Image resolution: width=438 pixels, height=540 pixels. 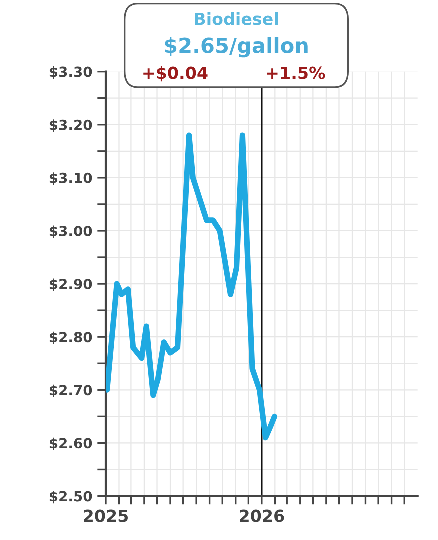 What do you see at coordinates (71, 73) in the screenshot?
I see `y-tick-label: $3.30` at bounding box center [71, 73].